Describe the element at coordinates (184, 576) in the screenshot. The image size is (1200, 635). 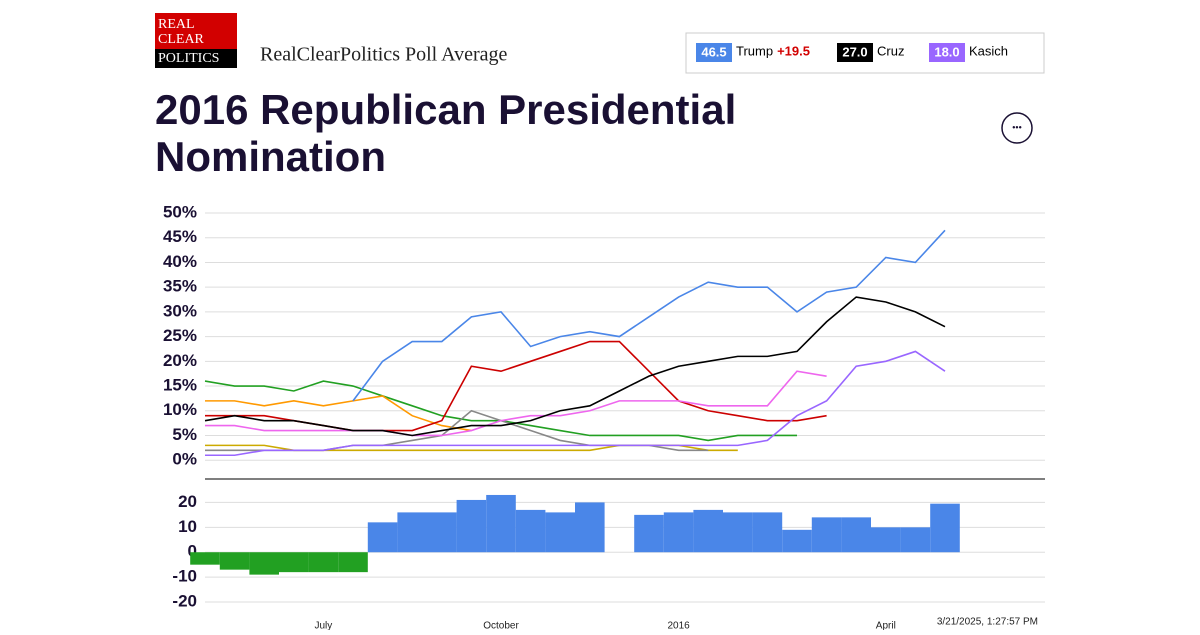
I see `y-tick-label: -10` at that location.